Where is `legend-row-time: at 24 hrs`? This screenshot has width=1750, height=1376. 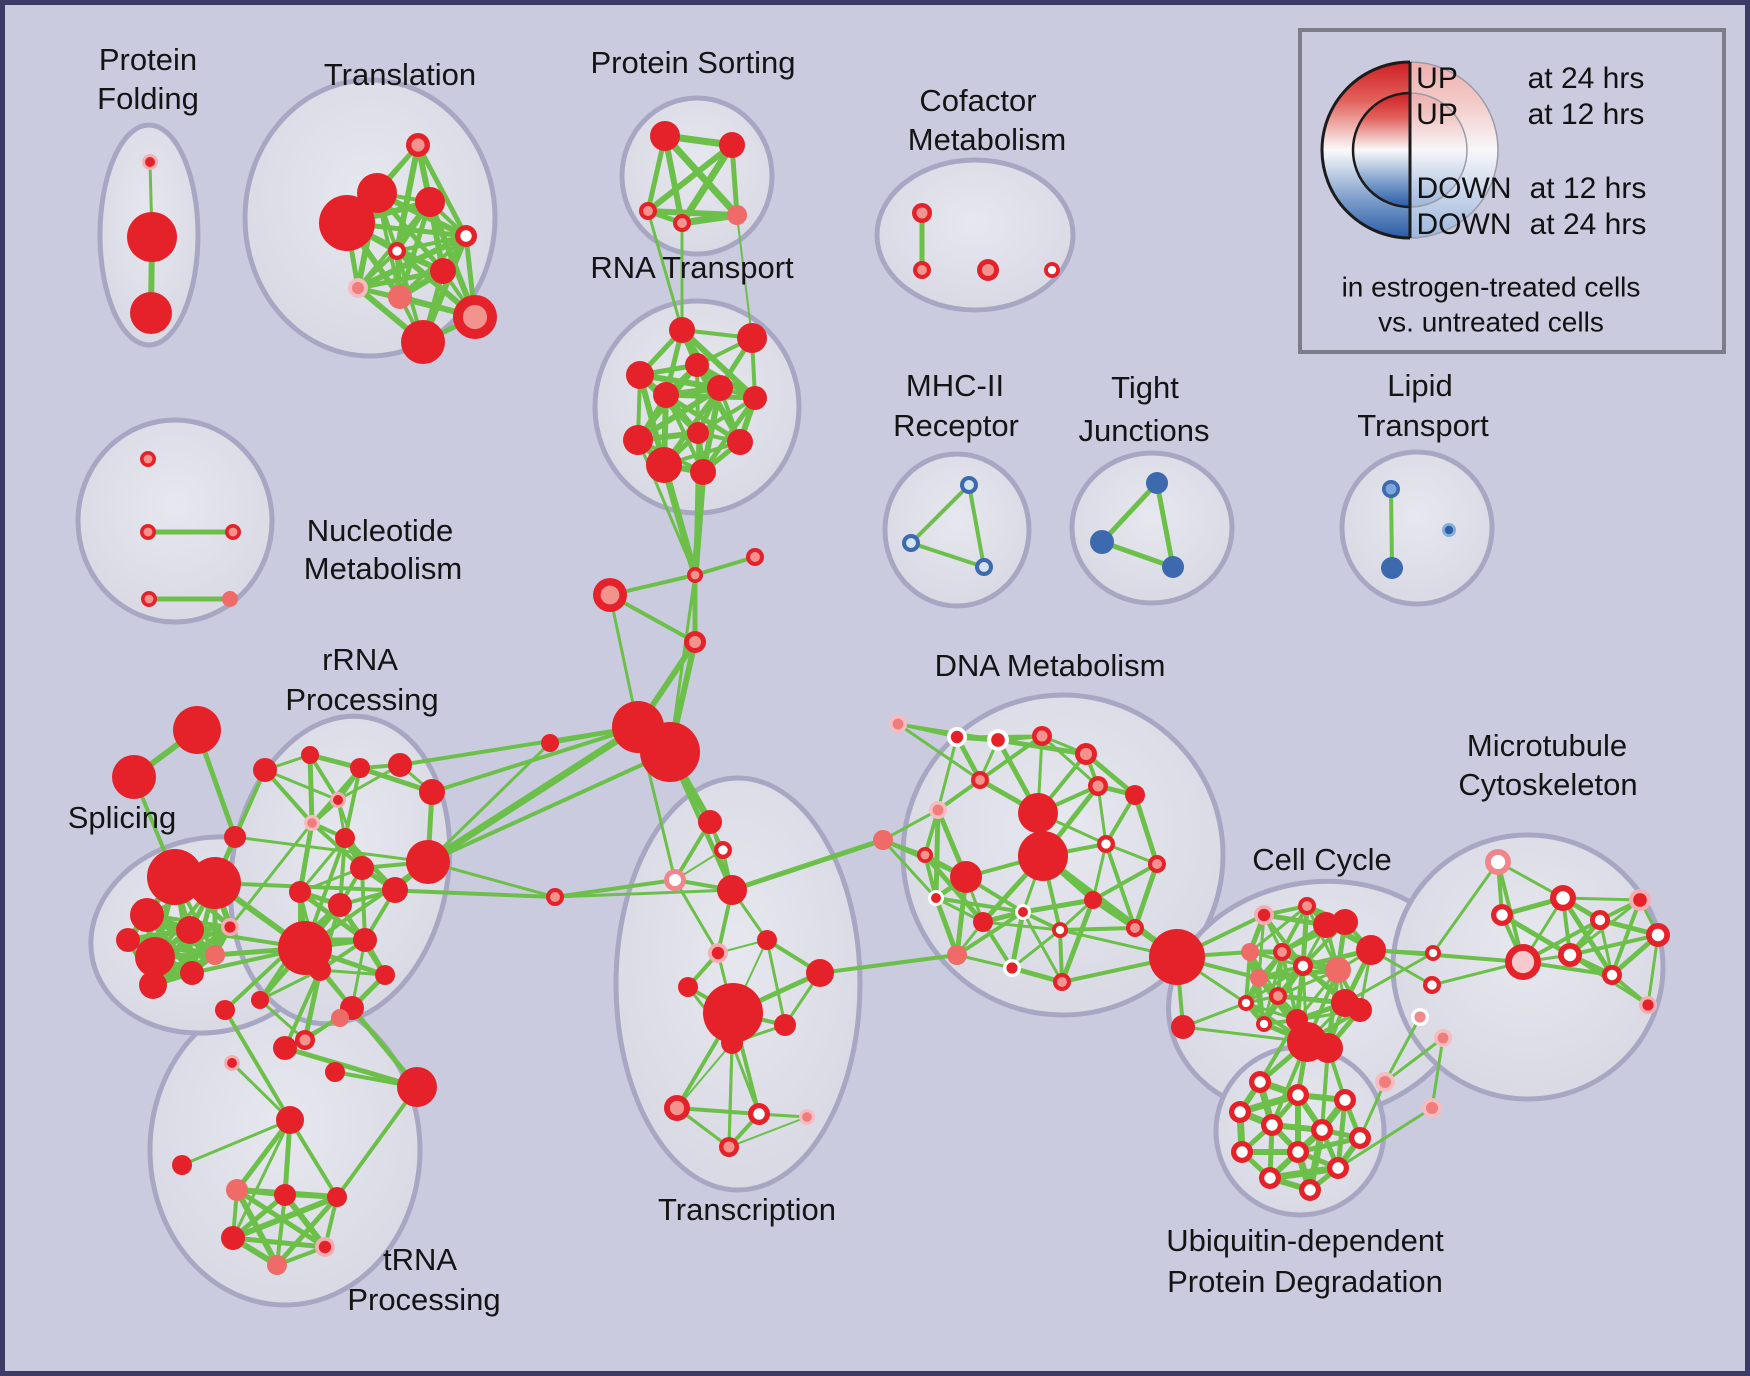 legend-row-time: at 24 hrs is located at coordinates (1588, 224).